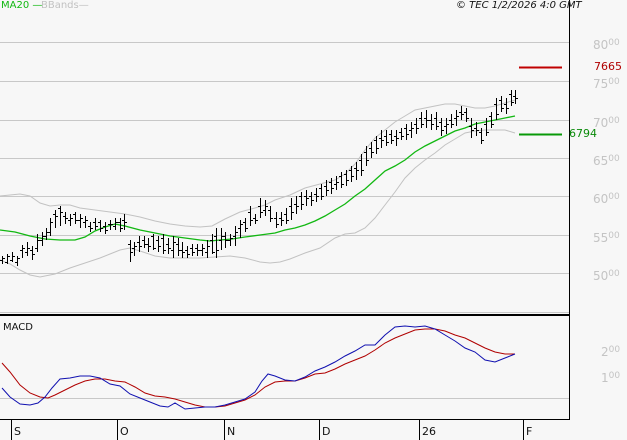  I want to click on price-label: 8000, so click(606, 45).